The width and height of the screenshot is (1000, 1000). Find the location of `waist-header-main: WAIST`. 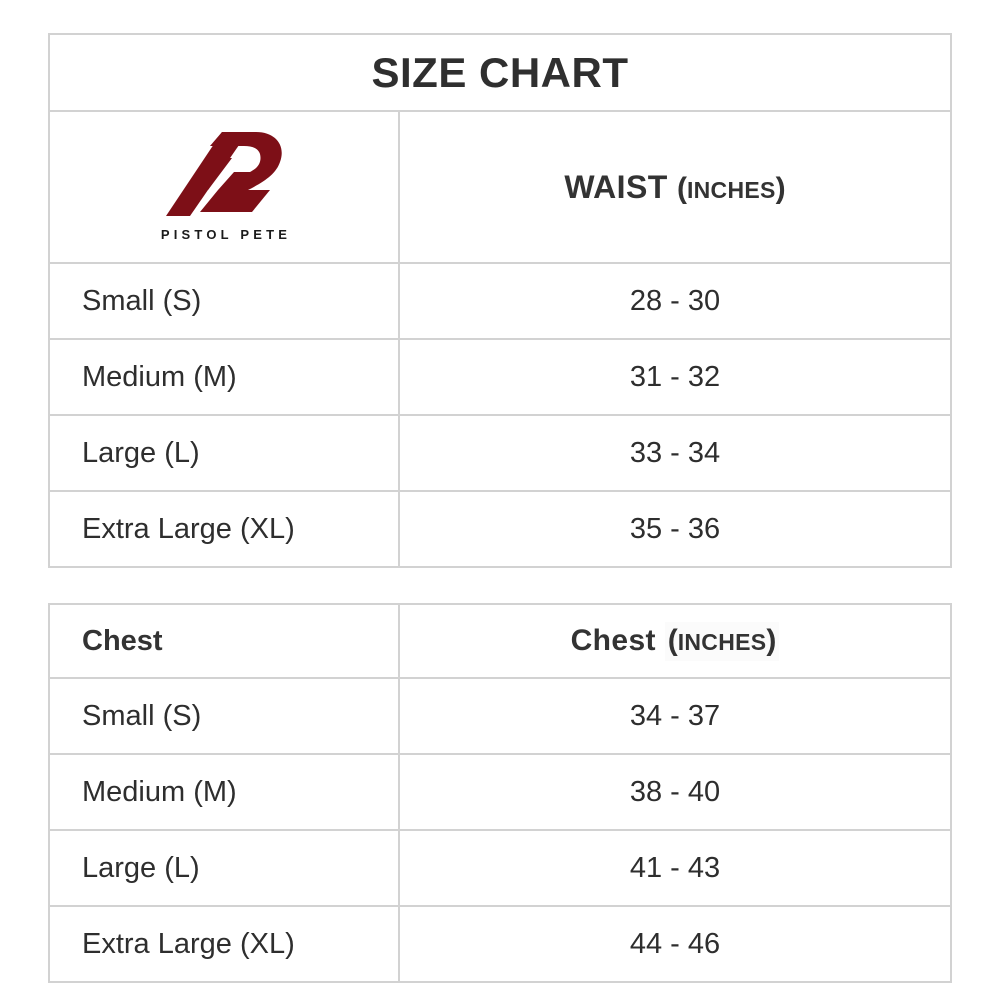

waist-header-main: WAIST is located at coordinates (616, 186).